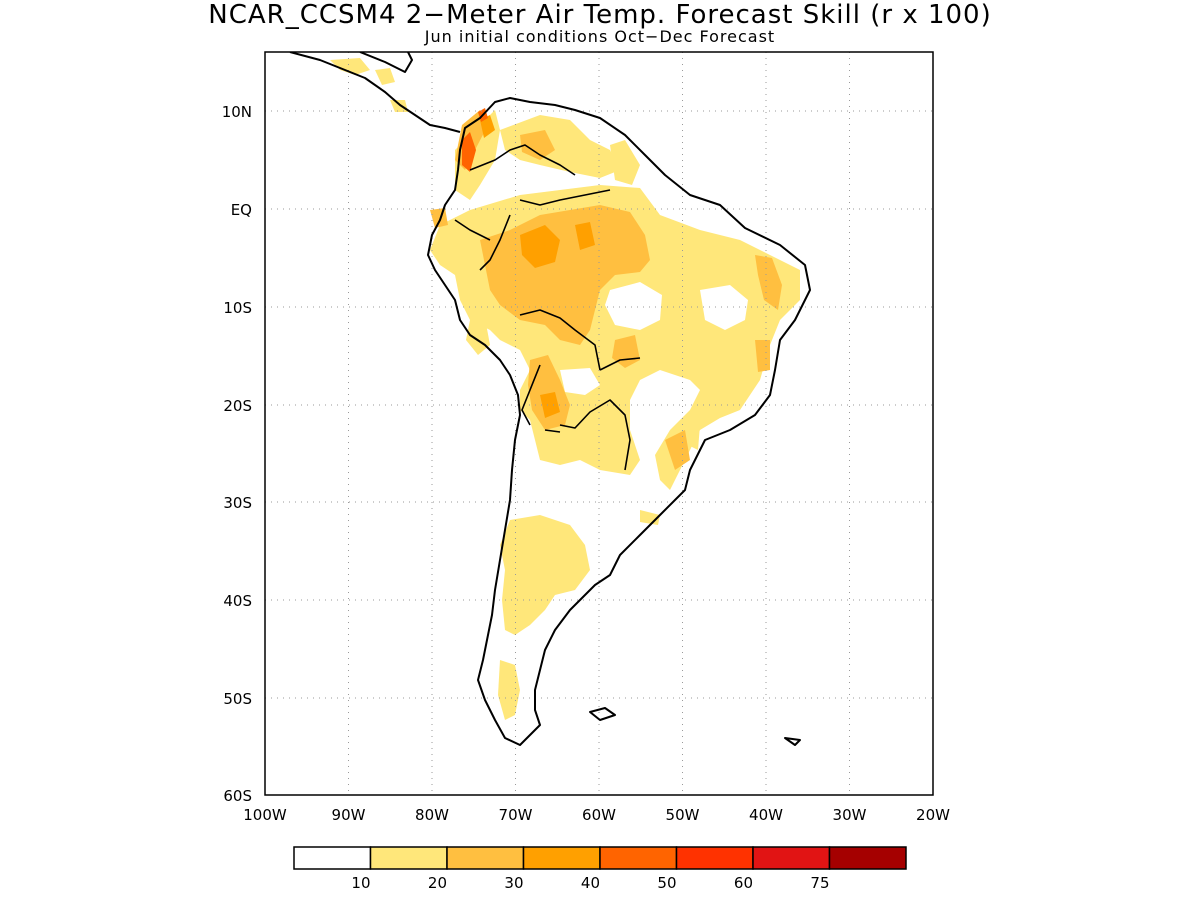 The height and width of the screenshot is (900, 1200). I want to click on map-subtitle: Jun initial conditions Oct−Dec Forecast, so click(600, 36).